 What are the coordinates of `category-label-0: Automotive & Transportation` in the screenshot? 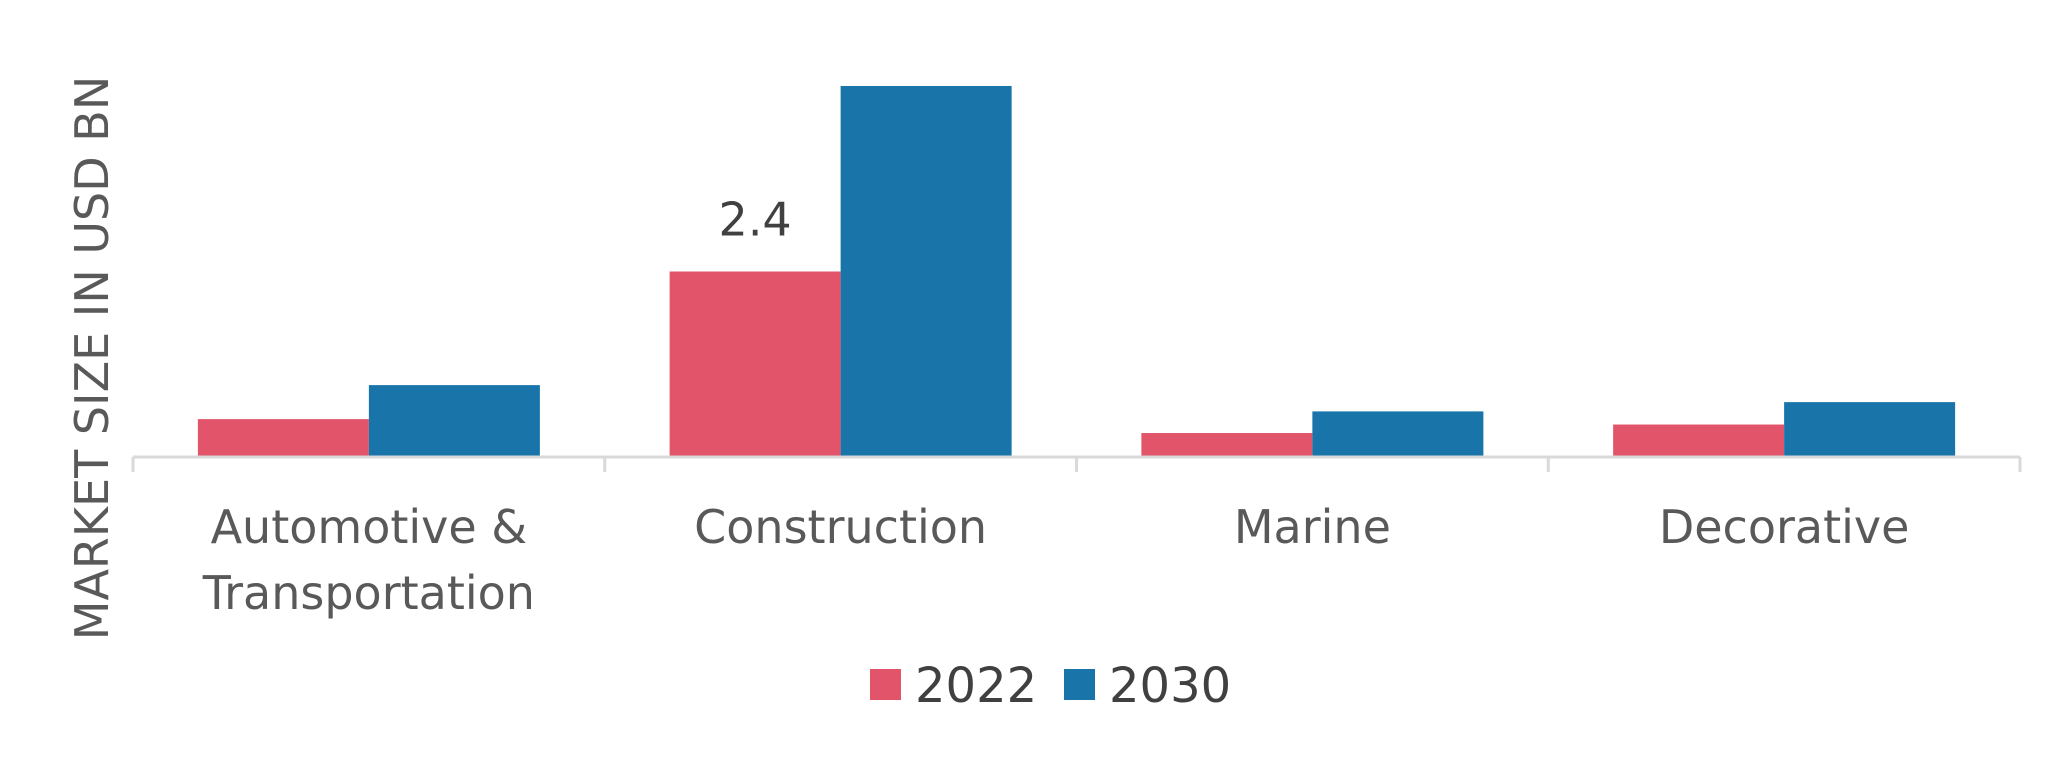 It's located at (368, 560).